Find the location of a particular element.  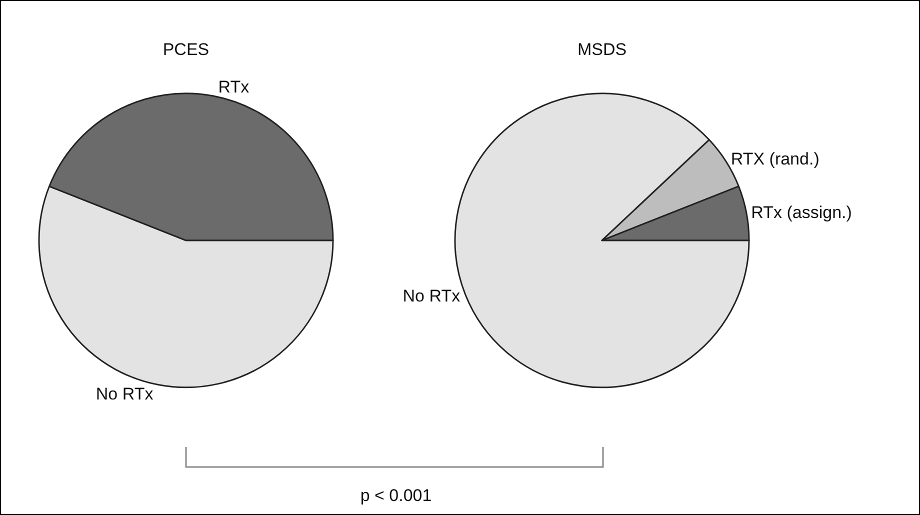

slice-label: RTx is located at coordinates (234, 86).